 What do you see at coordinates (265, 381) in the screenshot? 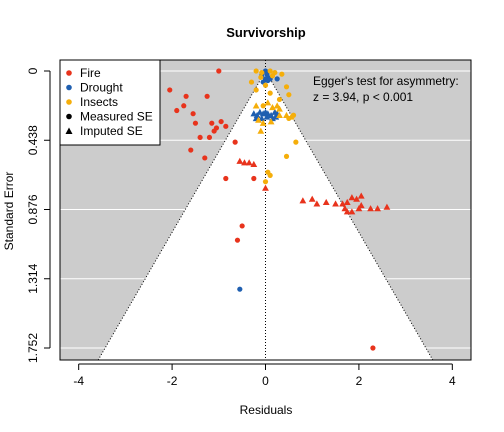
I see `x-tick-label: 0` at bounding box center [265, 381].